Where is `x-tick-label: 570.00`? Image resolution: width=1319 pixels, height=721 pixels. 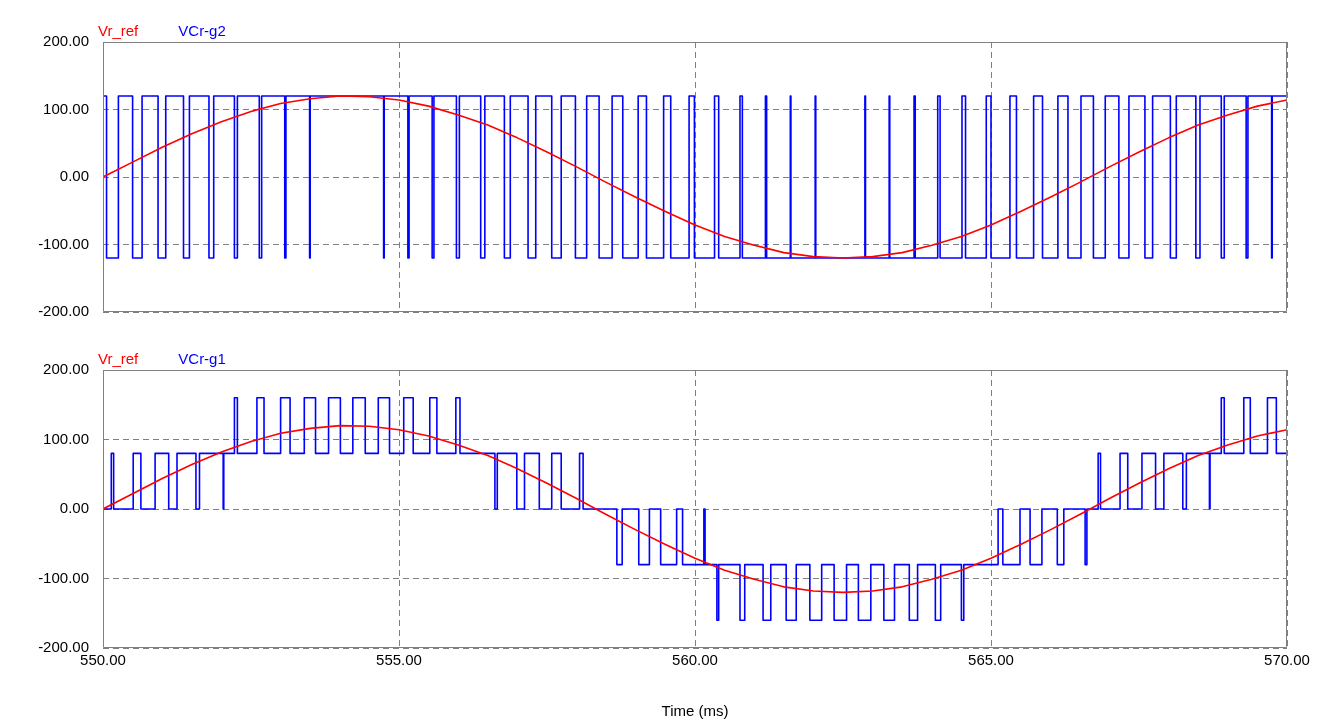
x-tick-label: 570.00 is located at coordinates (1287, 660).